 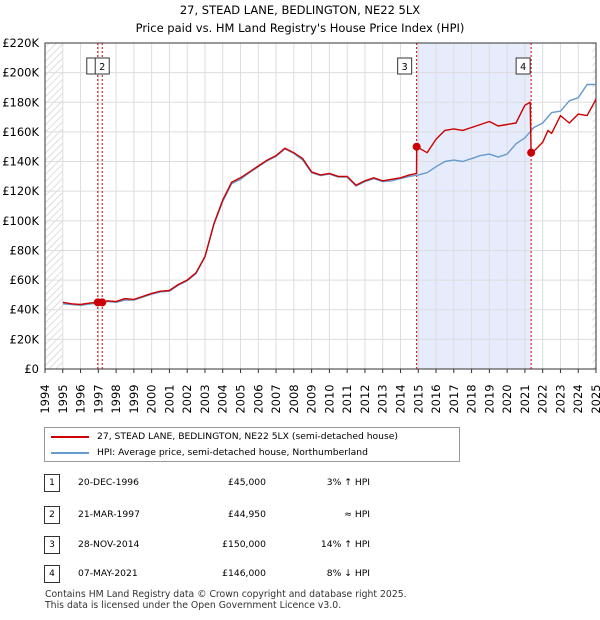 I want to click on x-tick-label: 2011, so click(x=347, y=398).